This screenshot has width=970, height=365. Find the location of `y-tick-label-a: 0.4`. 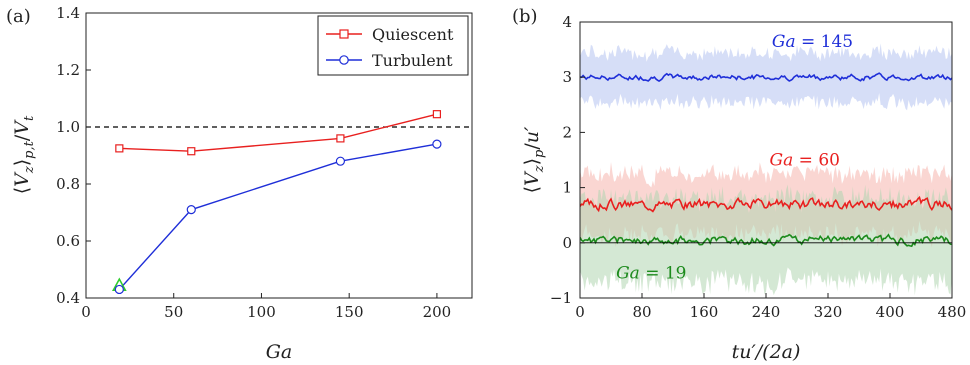

y-tick-label-a: 0.4 is located at coordinates (68, 298).